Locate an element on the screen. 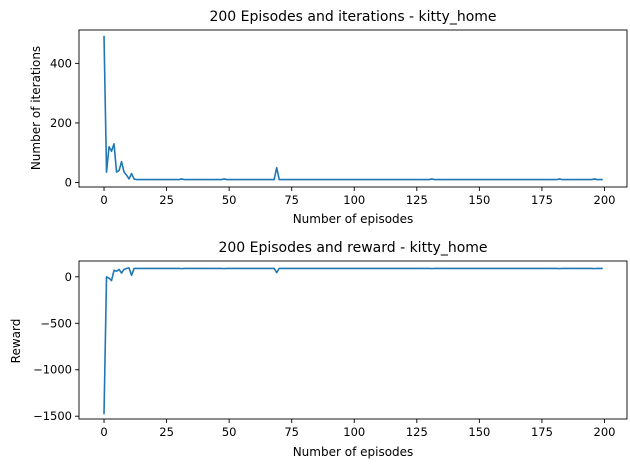 This screenshot has height=470, width=630. chart-title: 200 Episodes and reward - kitty_home is located at coordinates (352, 248).